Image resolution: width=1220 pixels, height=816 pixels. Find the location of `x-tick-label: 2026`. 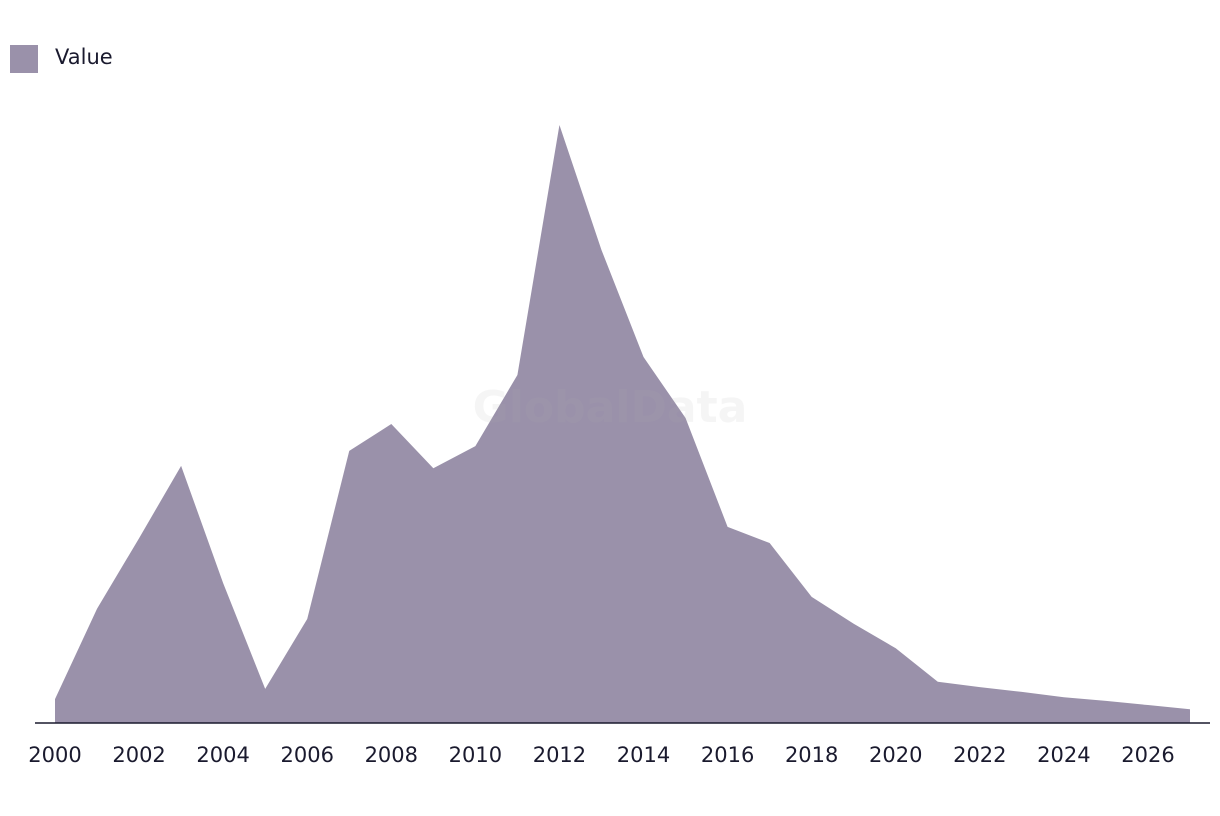

x-tick-label: 2026 is located at coordinates (1147, 755).